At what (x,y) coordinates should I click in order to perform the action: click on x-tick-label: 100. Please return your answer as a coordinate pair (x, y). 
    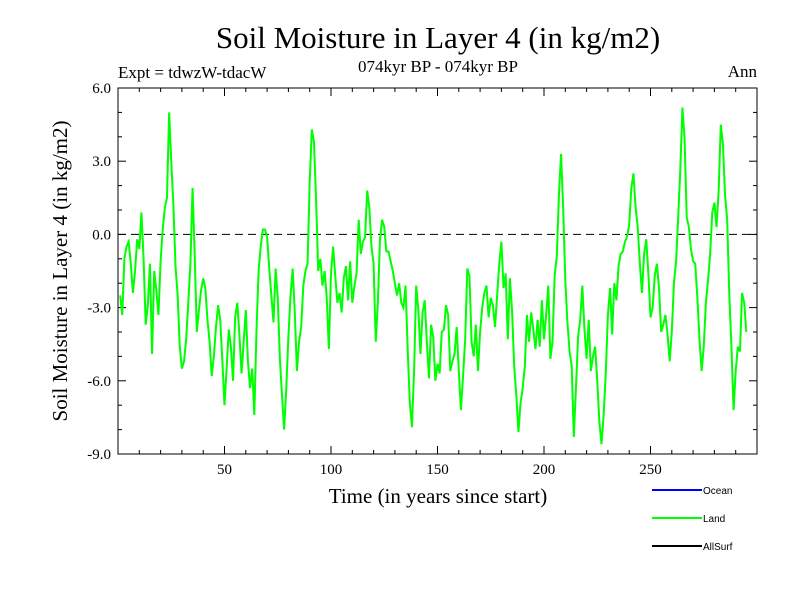
    Looking at the image, I should click on (331, 470).